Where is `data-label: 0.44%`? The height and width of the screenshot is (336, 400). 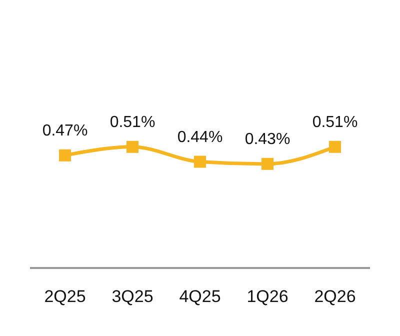 data-label: 0.44% is located at coordinates (200, 137).